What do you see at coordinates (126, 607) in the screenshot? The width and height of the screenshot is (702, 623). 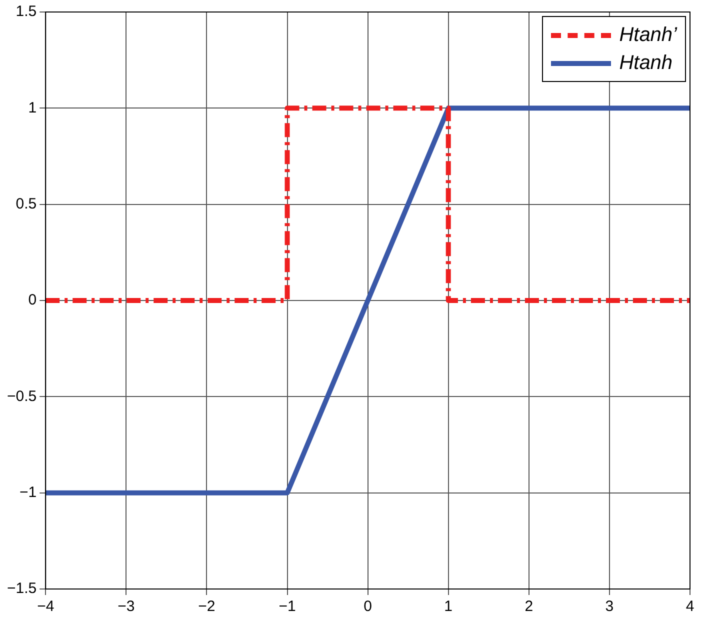 I see `x-tick-label: −3` at bounding box center [126, 607].